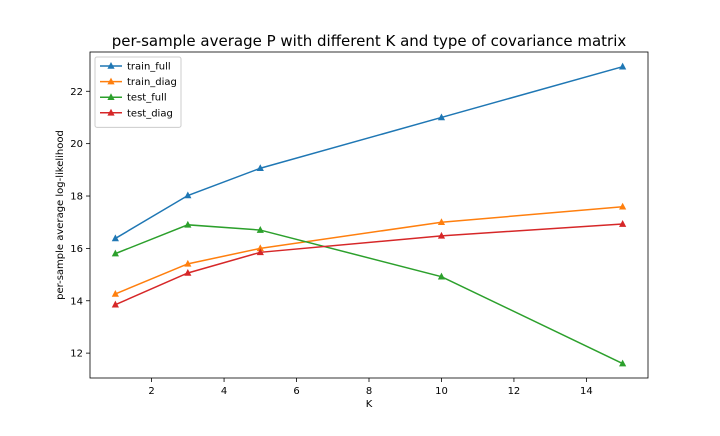  What do you see at coordinates (80, 223) in the screenshot?
I see `y-axis: 12 14 16 18 20 22` at bounding box center [80, 223].